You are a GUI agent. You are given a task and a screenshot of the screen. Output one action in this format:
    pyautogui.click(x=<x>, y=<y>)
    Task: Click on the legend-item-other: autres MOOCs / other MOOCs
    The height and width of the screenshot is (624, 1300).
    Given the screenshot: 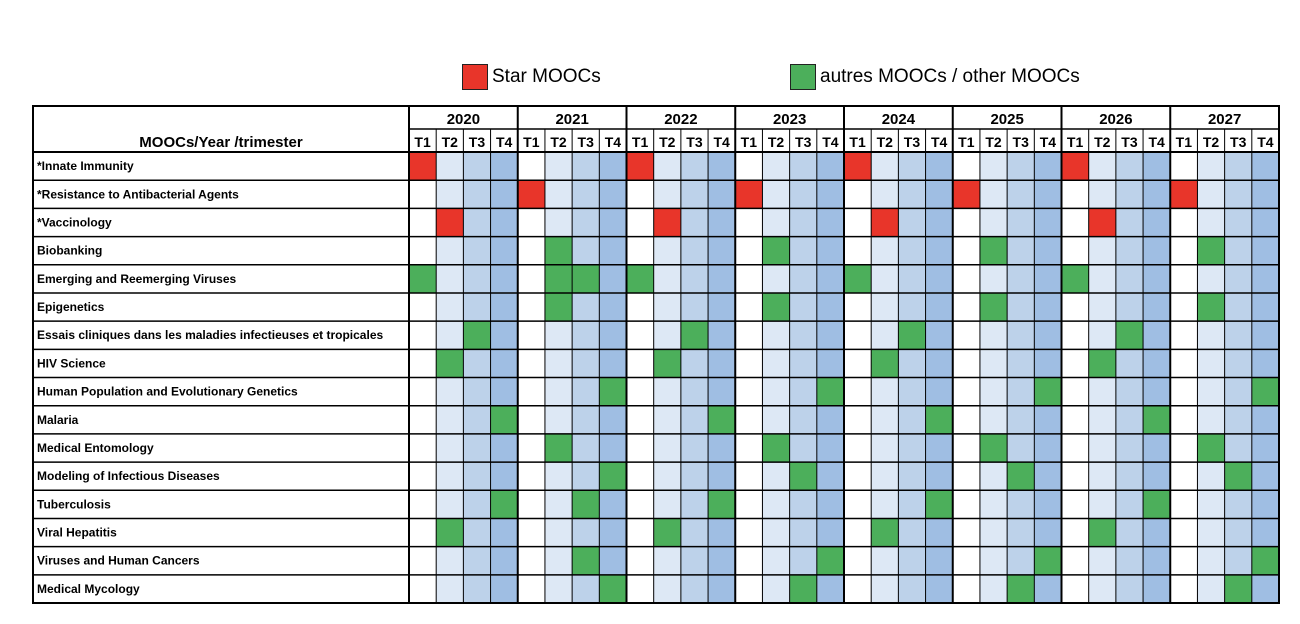 What is the action you would take?
    pyautogui.click(x=935, y=77)
    